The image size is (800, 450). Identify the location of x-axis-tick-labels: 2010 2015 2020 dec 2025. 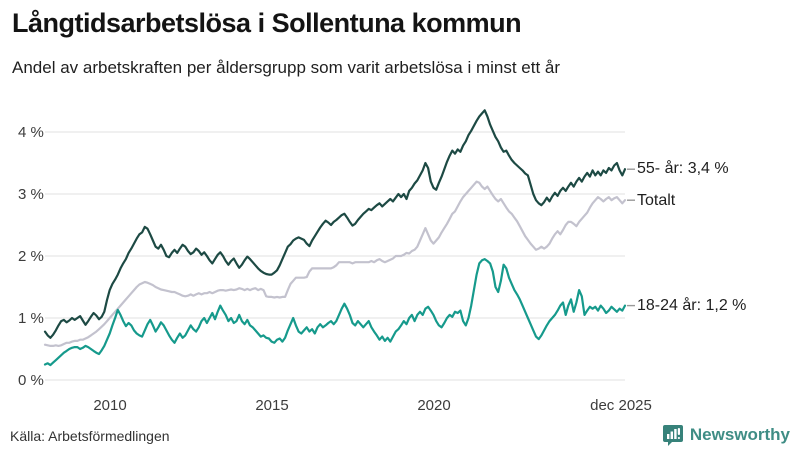
(372, 405).